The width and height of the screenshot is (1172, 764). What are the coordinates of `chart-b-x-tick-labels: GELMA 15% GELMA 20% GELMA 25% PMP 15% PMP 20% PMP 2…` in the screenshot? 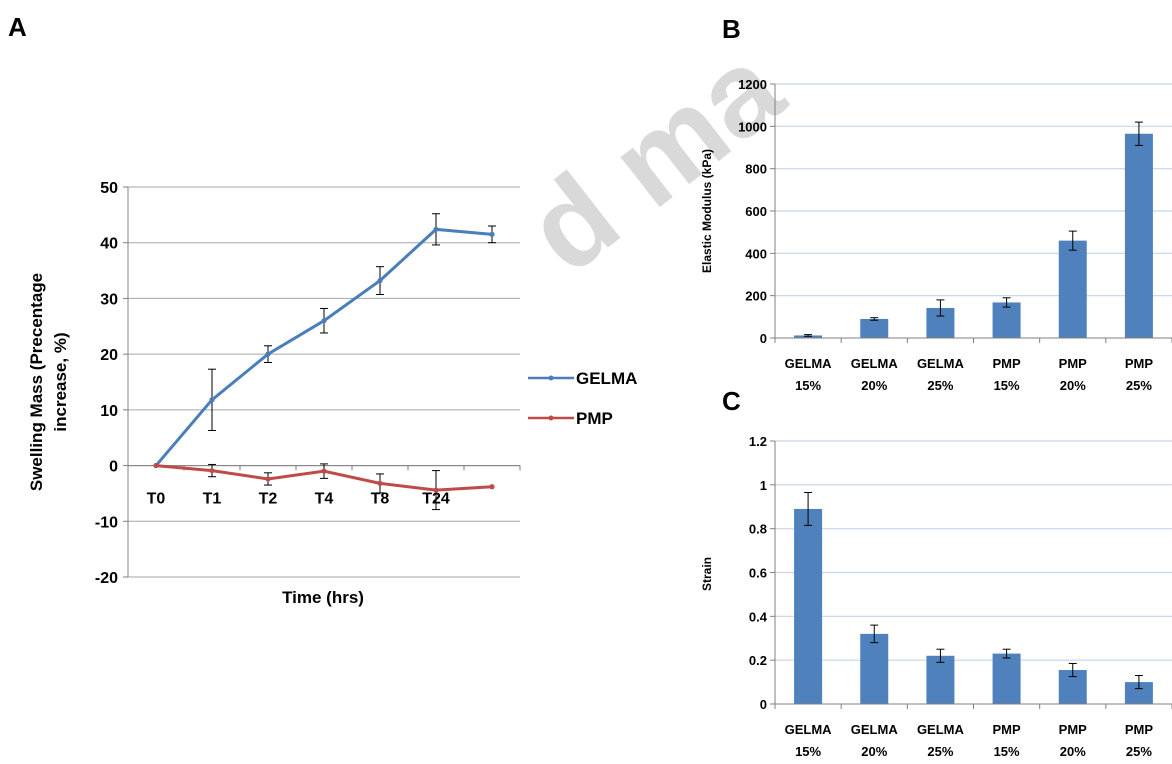 It's located at (969, 374).